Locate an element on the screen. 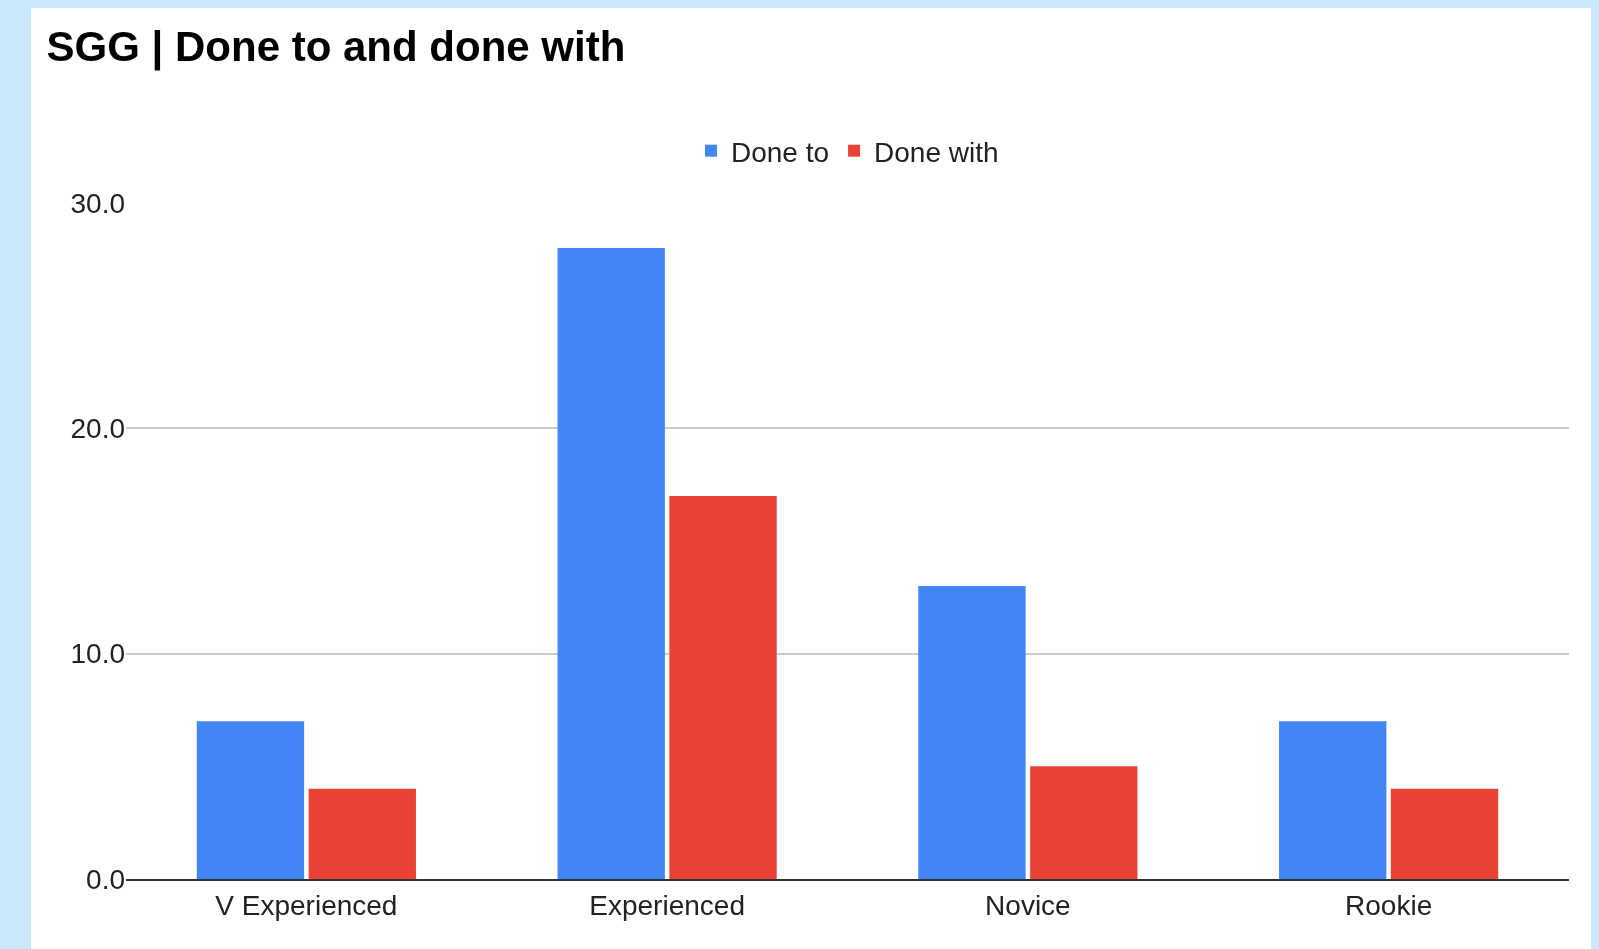 Image resolution: width=1599 pixels, height=949 pixels. y-tick-label: 30.0 is located at coordinates (97, 203).